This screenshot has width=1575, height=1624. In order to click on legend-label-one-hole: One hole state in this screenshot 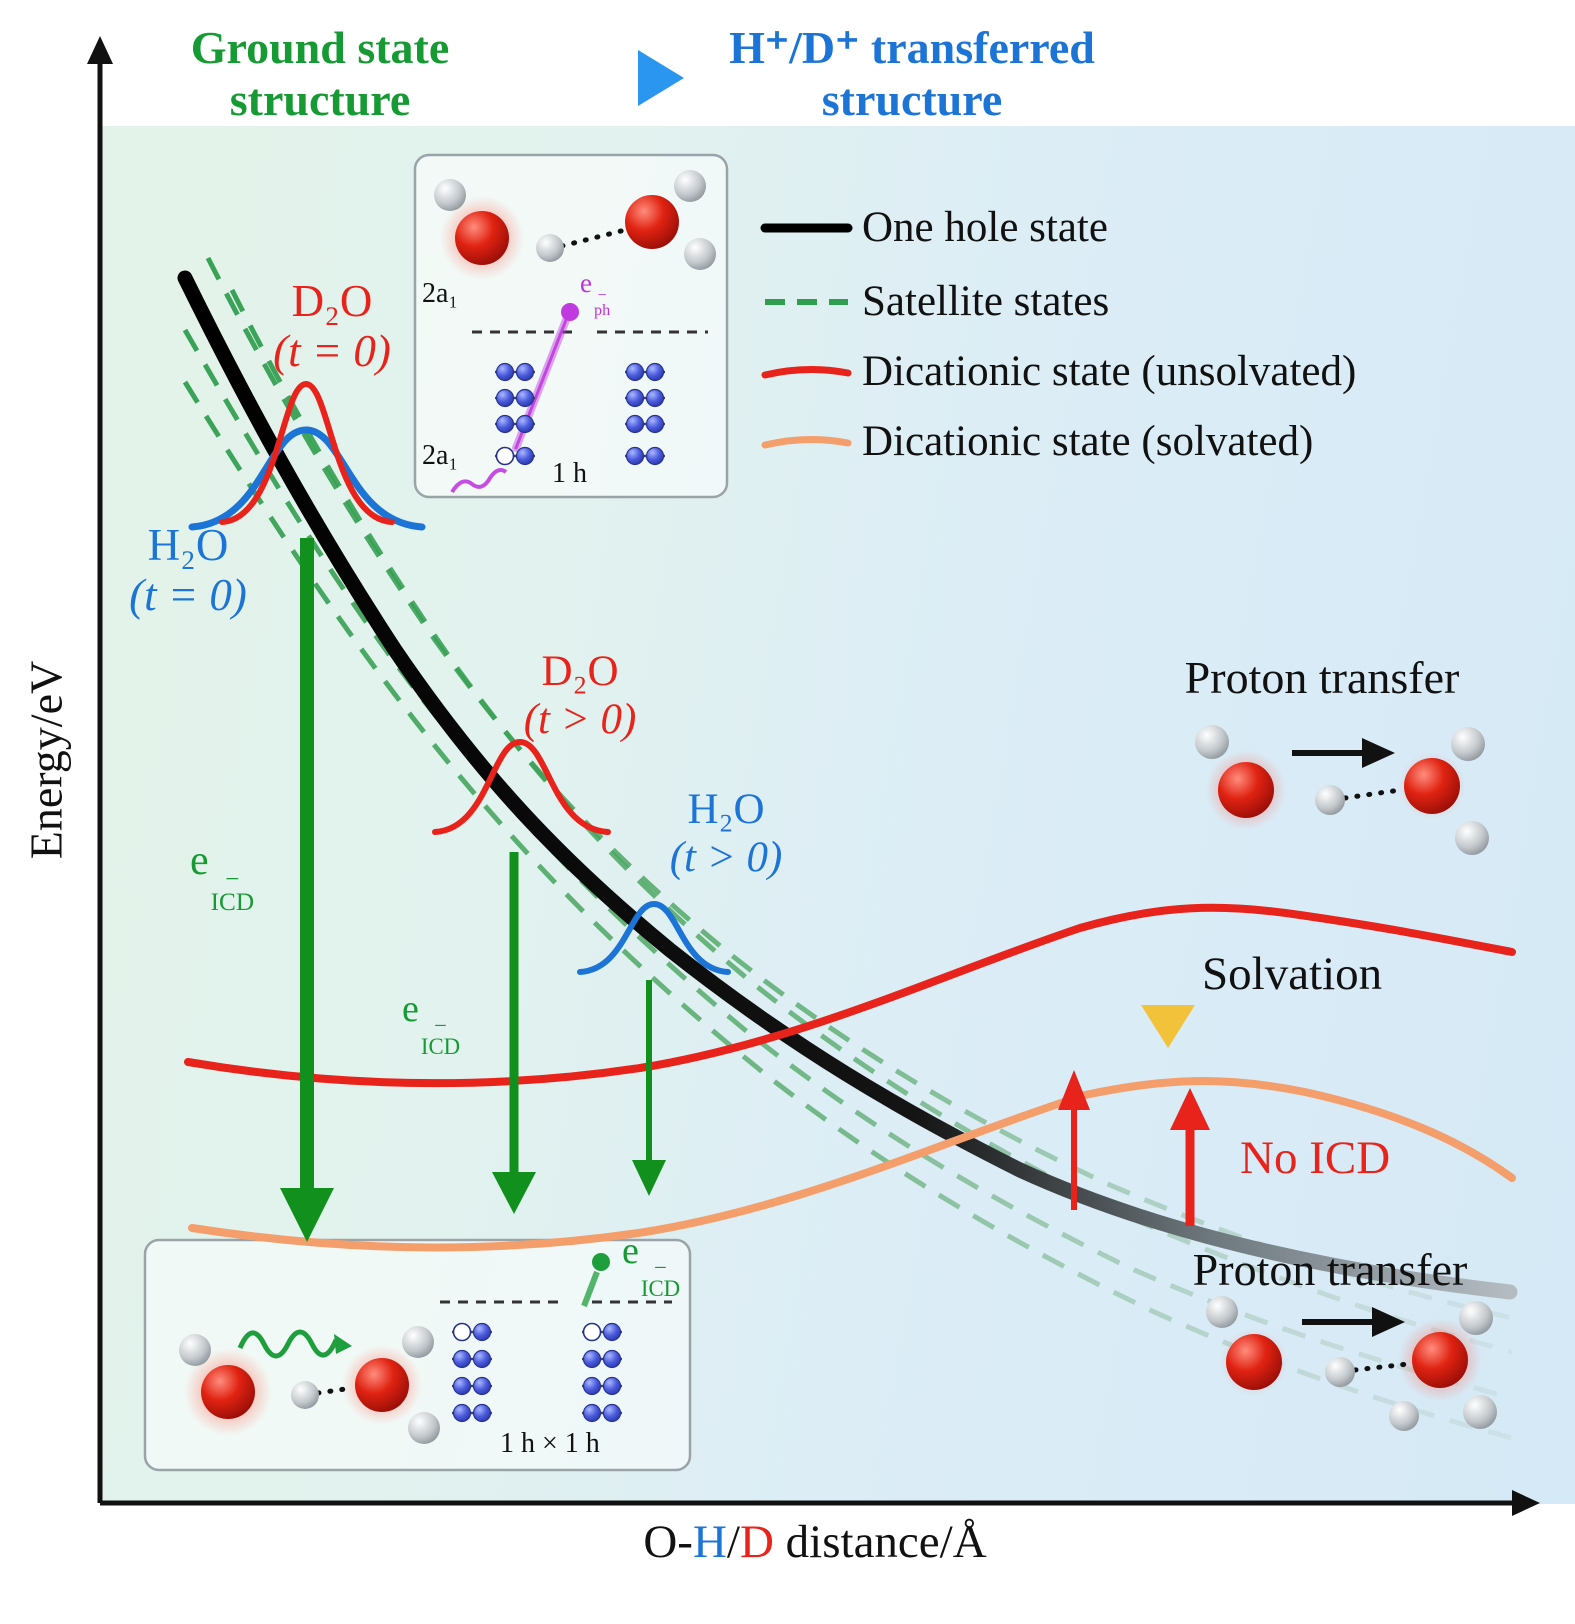, I will do `click(985, 227)`.